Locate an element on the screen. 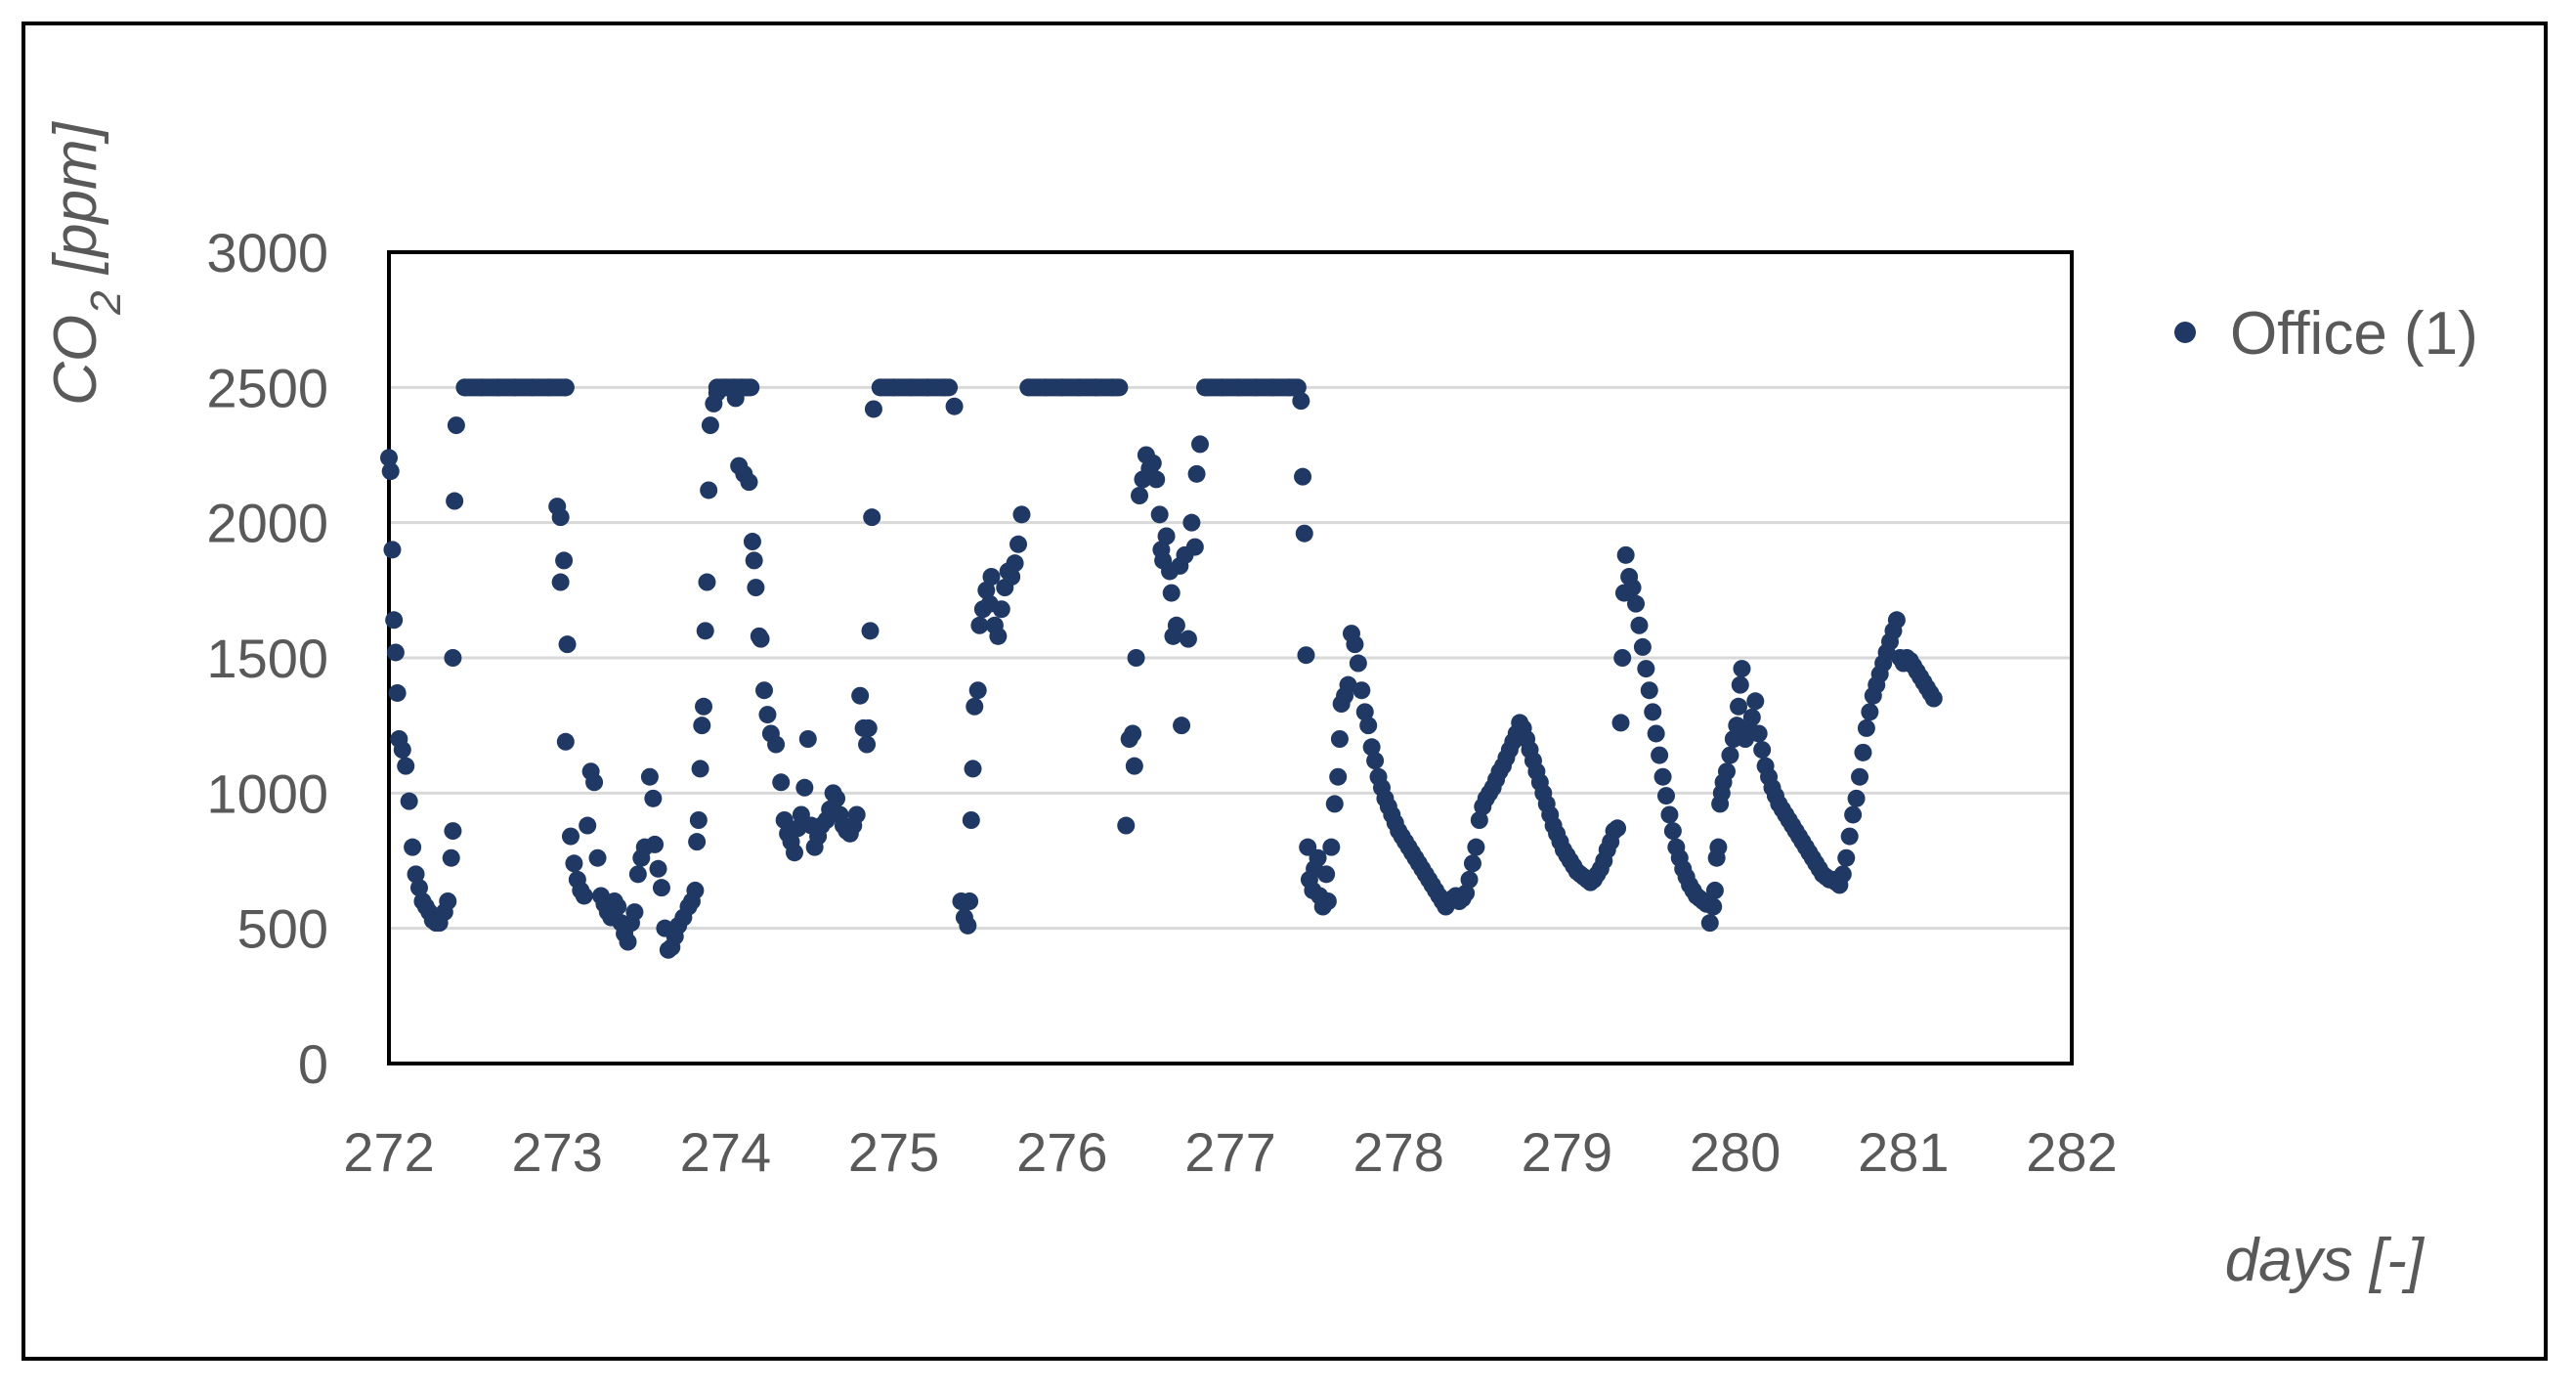  y-axis-title-subscript: 2 is located at coordinates (106, 302).